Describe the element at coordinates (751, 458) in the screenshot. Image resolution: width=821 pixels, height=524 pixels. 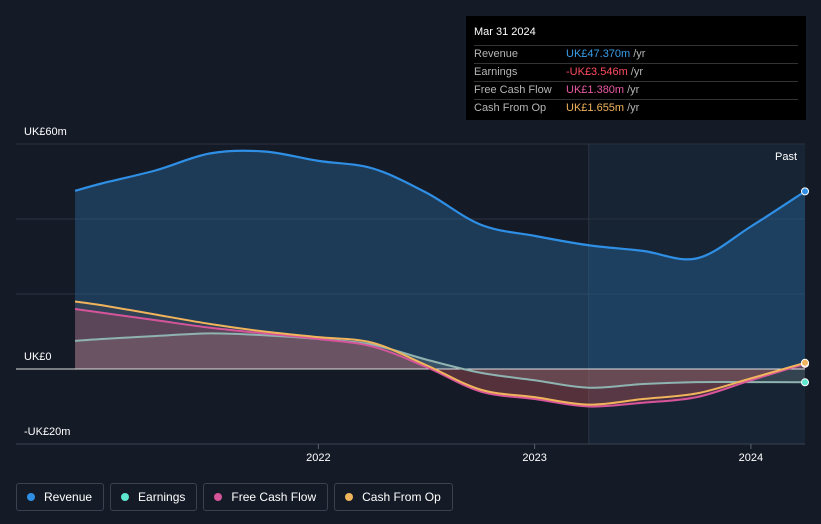
I see `x-tick-label: 2024` at that location.